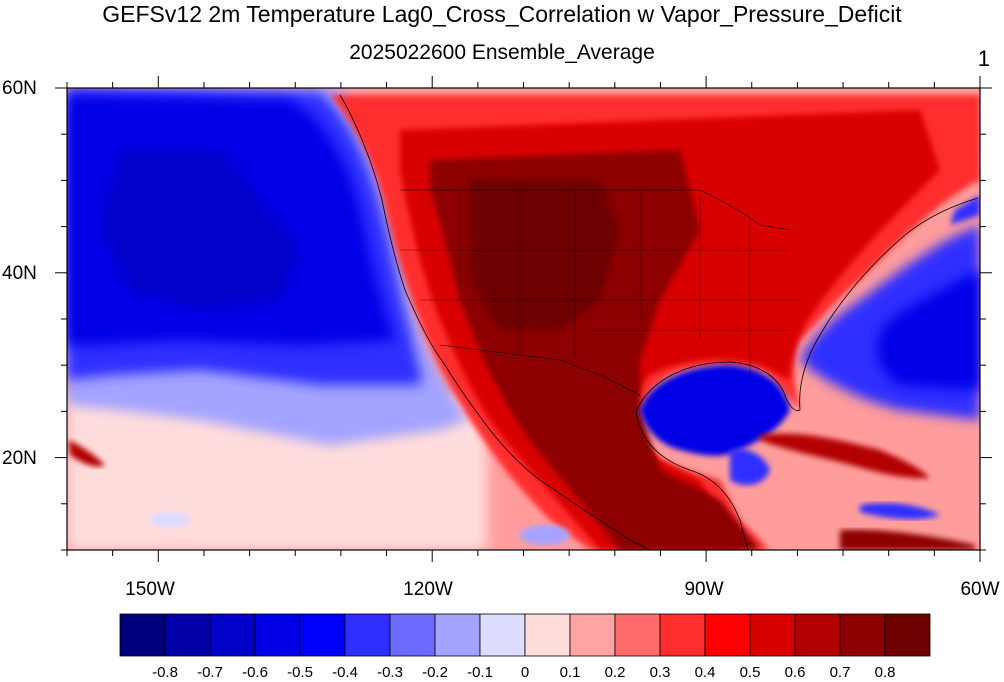 The height and width of the screenshot is (682, 1004). I want to click on colorbar-tick-label: -0.2, so click(435, 672).